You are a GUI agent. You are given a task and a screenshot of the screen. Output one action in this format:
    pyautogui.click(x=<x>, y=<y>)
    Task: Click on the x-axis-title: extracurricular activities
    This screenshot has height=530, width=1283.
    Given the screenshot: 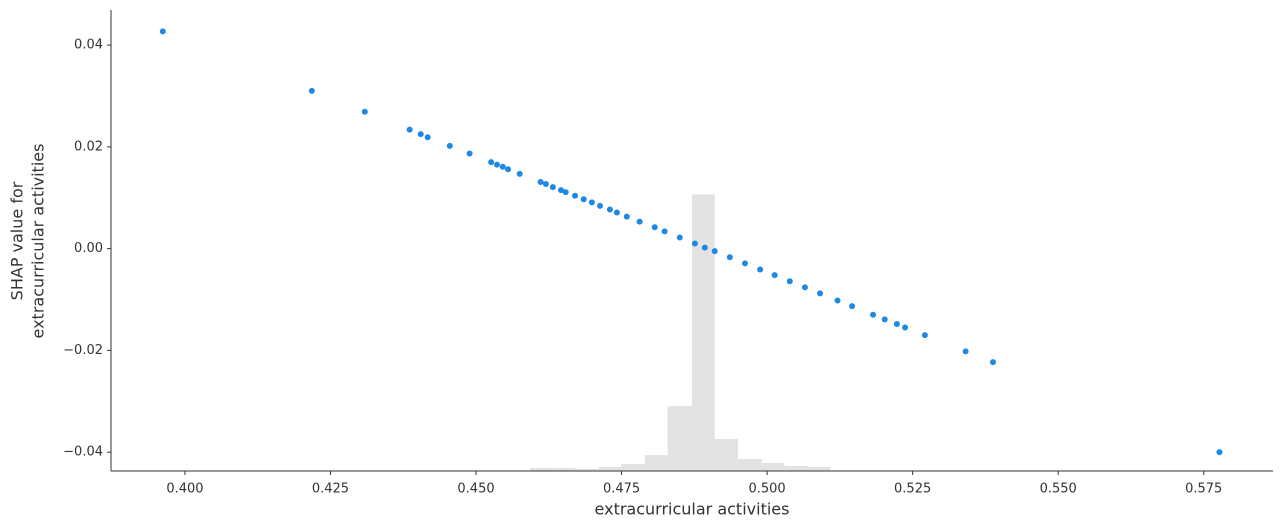 What is the action you would take?
    pyautogui.click(x=692, y=509)
    